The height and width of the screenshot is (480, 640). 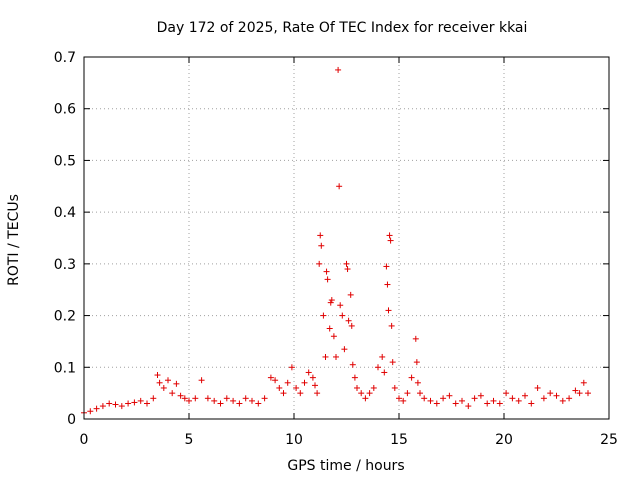 I want to click on x-tick-label: 20, so click(x=504, y=440).